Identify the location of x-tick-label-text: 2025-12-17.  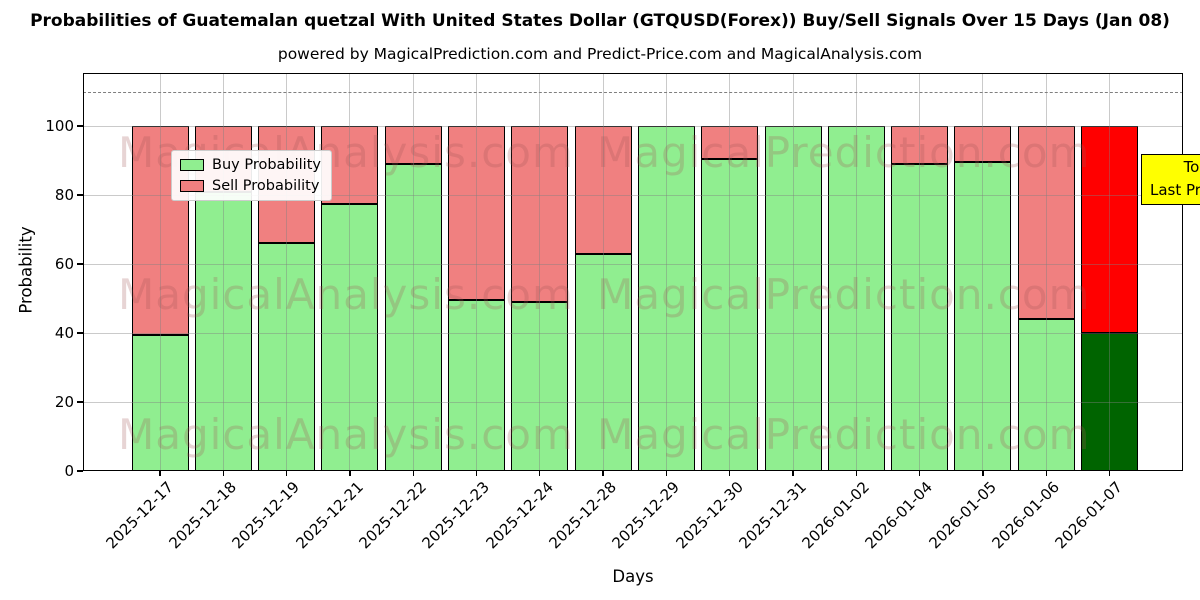
(139, 515).